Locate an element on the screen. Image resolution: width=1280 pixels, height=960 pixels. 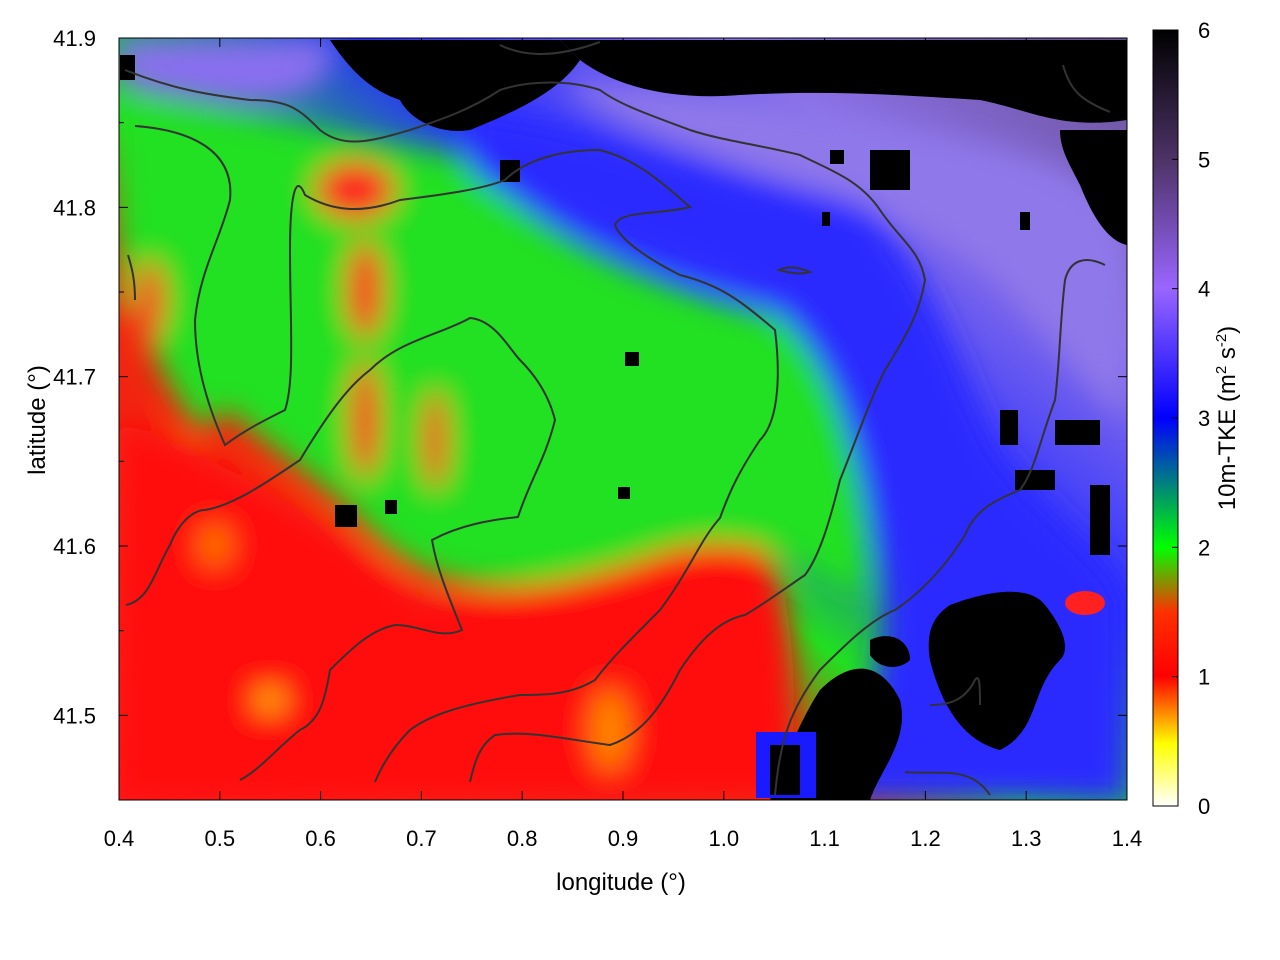
y-tick-label: 41.8 is located at coordinates (74, 207).